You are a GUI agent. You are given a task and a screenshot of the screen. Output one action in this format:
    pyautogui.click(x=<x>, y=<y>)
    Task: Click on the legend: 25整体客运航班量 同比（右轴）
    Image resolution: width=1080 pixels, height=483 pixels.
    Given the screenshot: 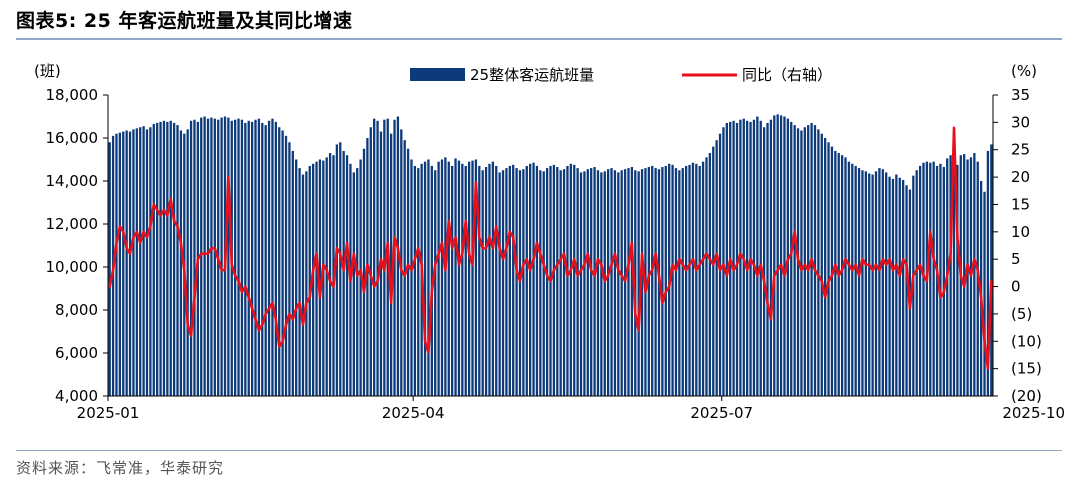 What is the action you would take?
    pyautogui.click(x=621, y=75)
    